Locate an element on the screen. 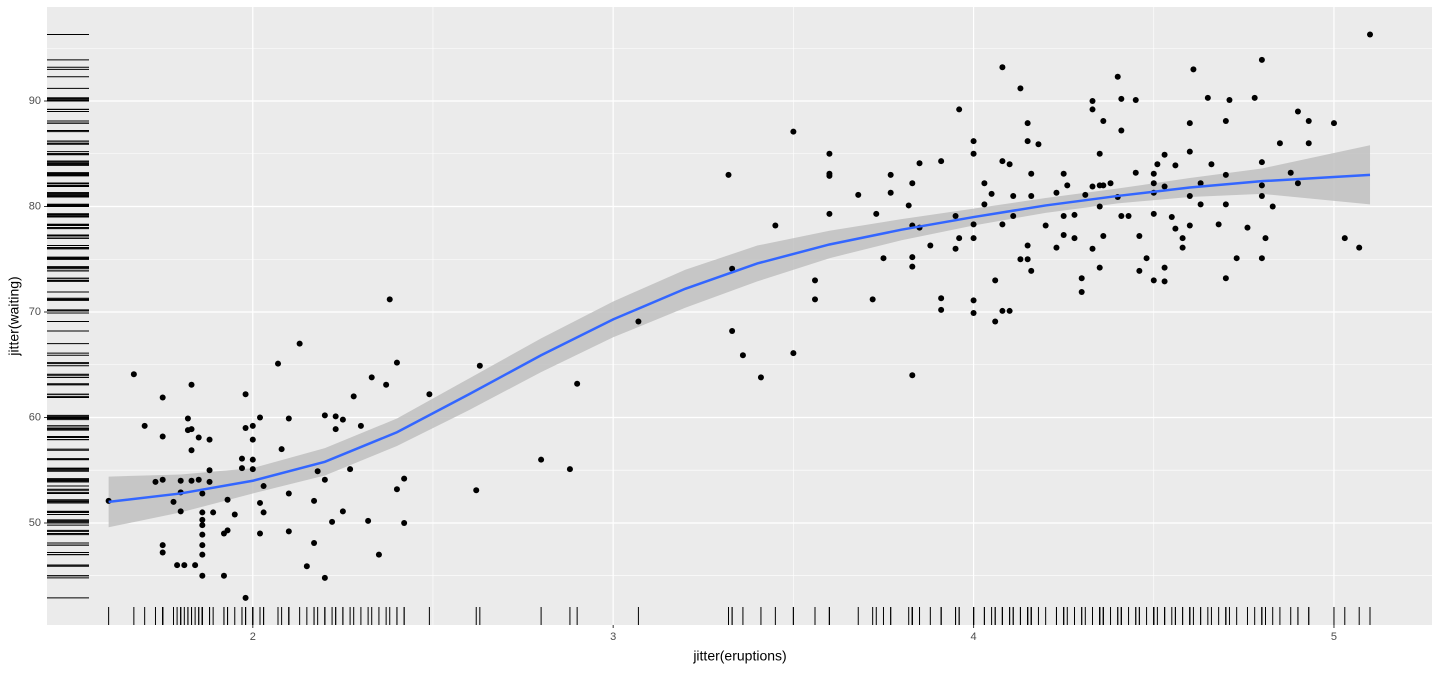 The image size is (1440, 677). y-tick-label: 90 is located at coordinates (35, 101).